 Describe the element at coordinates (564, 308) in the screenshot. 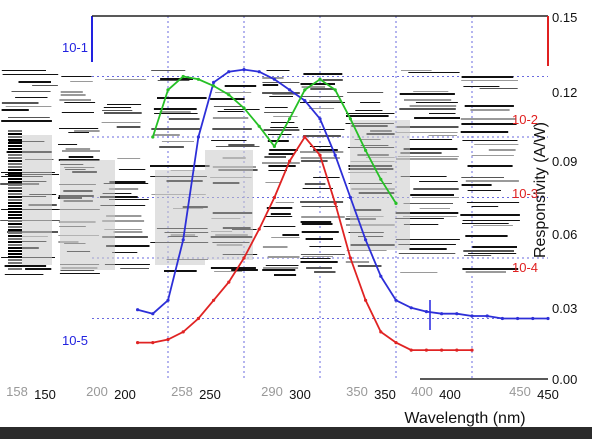

I see `right-y-tick-label: 0.03` at that location.